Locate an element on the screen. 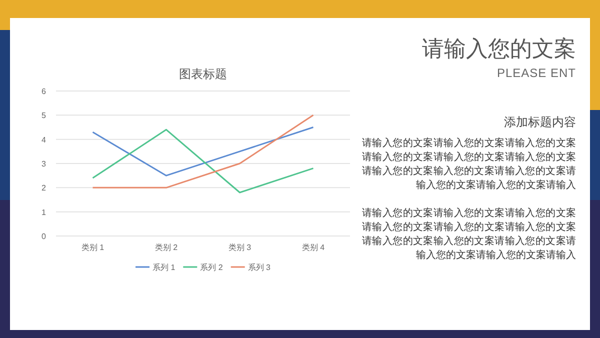 This screenshot has height=338, width=600. y-tick-label: 5 is located at coordinates (44, 115).